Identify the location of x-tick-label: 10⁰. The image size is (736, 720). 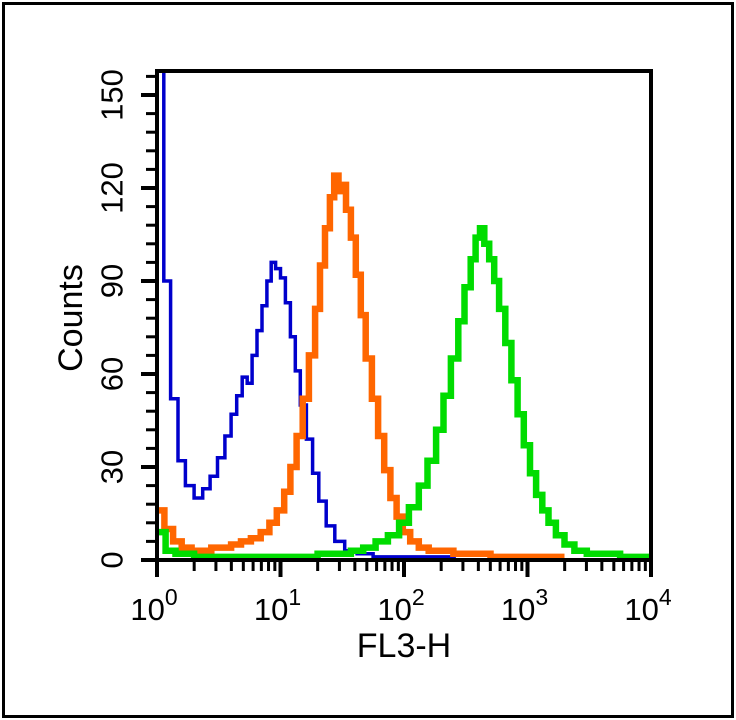
(153, 605).